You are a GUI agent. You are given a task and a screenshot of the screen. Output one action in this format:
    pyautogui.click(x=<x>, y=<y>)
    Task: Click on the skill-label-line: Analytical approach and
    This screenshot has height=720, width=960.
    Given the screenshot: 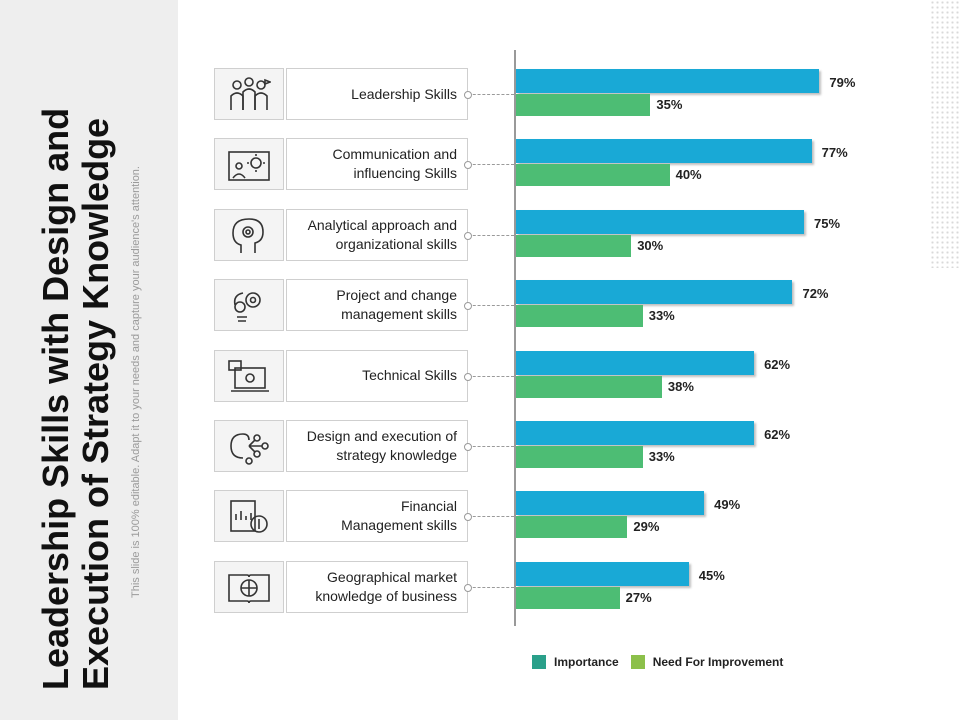 What is the action you would take?
    pyautogui.click(x=382, y=224)
    